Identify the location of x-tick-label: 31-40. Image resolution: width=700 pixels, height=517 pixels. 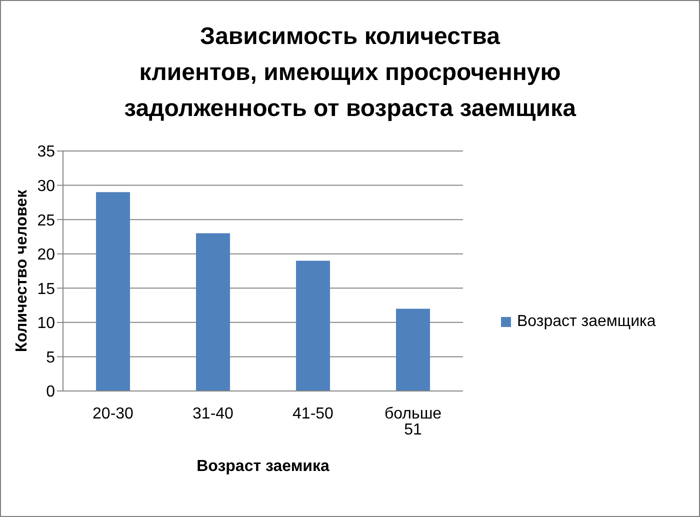
(213, 413).